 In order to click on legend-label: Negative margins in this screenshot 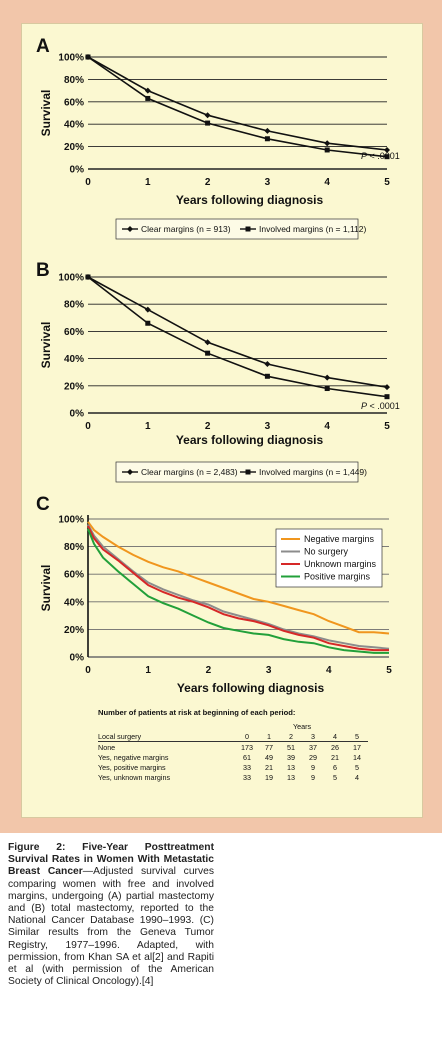, I will do `click(339, 539)`.